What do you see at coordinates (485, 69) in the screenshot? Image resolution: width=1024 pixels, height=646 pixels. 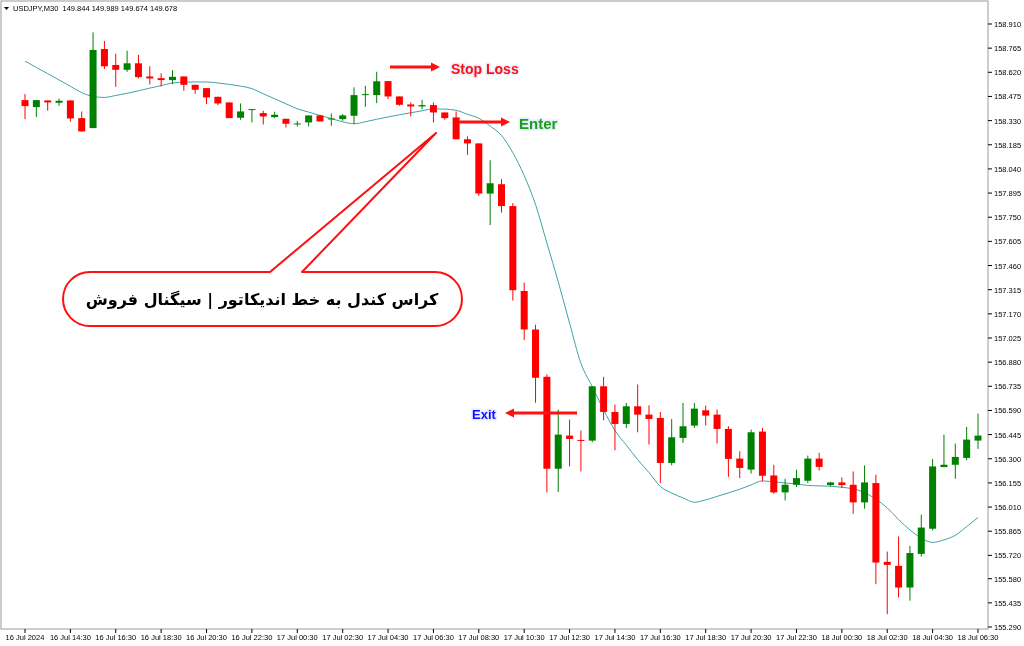 I see `annotation: Stop Loss` at bounding box center [485, 69].